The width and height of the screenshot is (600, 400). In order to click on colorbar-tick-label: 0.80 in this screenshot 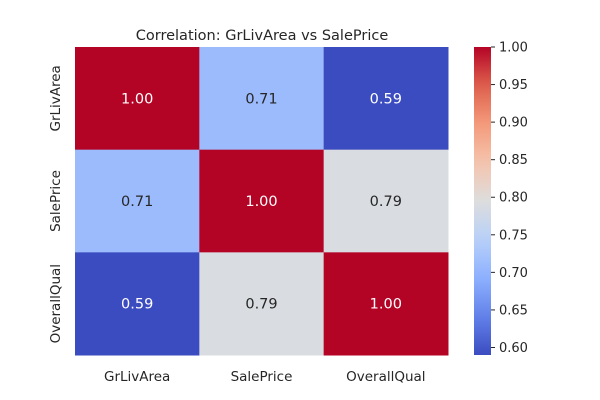, I will do `click(513, 198)`.